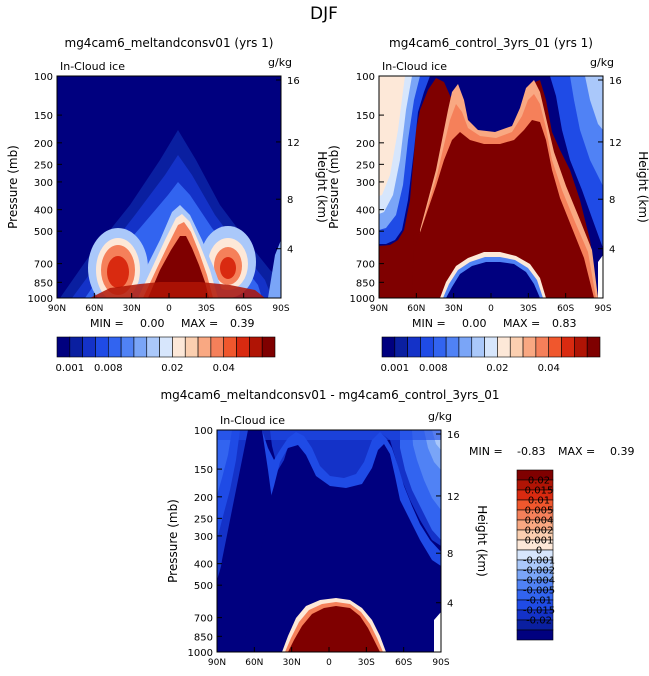 This screenshot has height=676, width=649. What do you see at coordinates (324, 14) in the screenshot?
I see `figure-title: DJF` at bounding box center [324, 14].